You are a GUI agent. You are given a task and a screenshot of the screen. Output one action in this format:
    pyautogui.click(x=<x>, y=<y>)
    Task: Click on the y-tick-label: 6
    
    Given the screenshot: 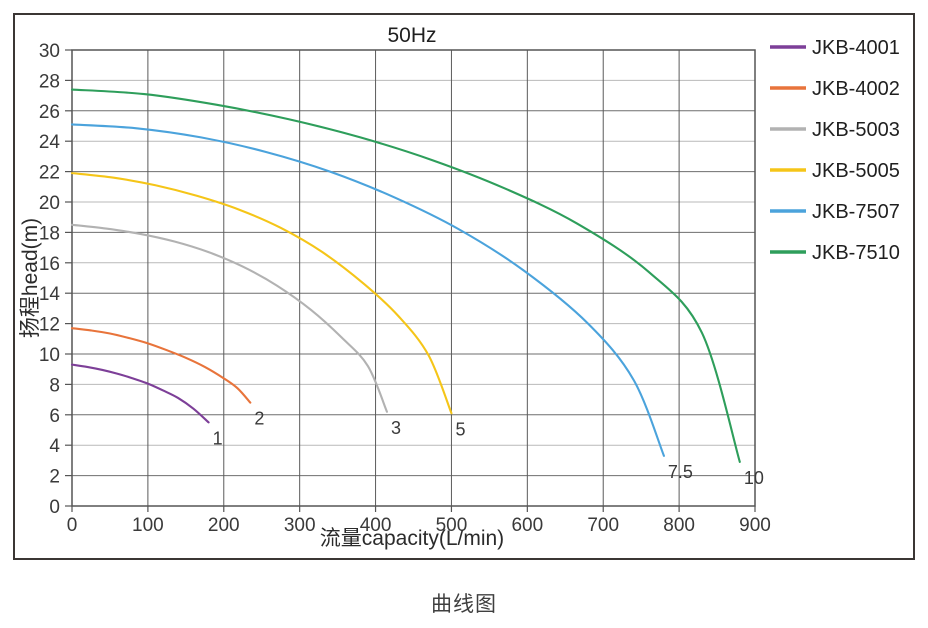 What is the action you would take?
    pyautogui.click(x=54, y=416)
    